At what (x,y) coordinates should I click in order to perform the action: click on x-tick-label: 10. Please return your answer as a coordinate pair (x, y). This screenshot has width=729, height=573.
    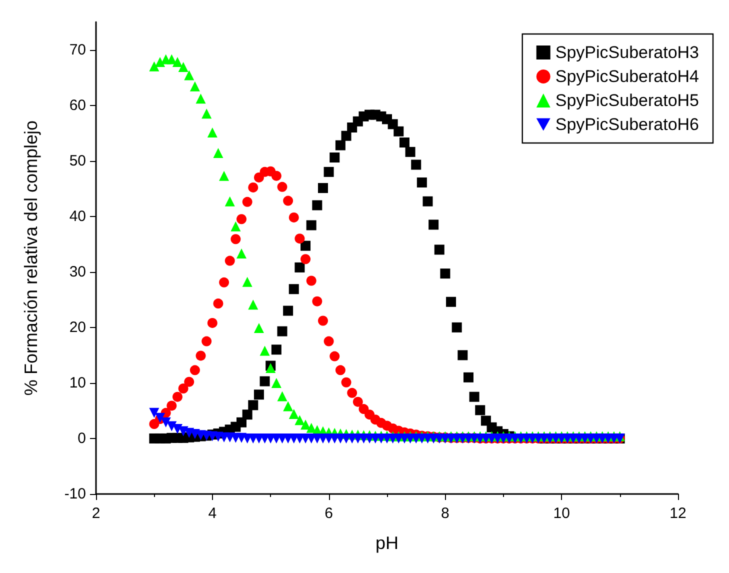
    Looking at the image, I should click on (561, 513).